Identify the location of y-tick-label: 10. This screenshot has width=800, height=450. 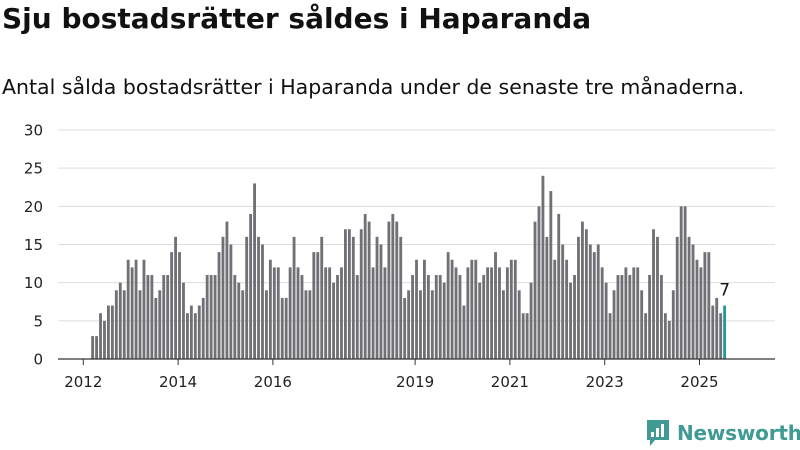
(33, 283).